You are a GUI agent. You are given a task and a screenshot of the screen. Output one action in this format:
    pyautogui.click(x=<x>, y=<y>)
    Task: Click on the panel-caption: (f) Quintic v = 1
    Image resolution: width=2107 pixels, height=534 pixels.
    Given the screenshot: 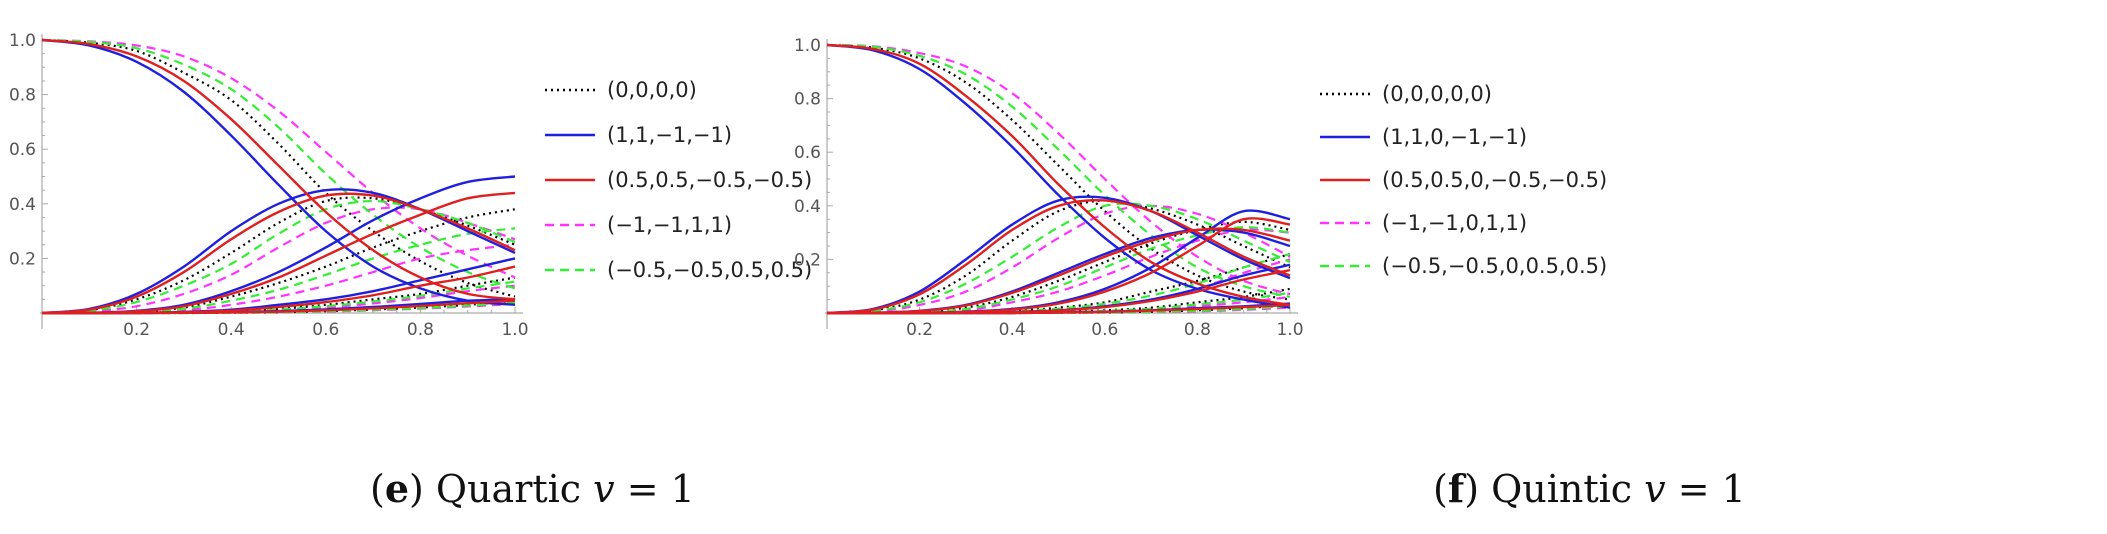 What is the action you would take?
    pyautogui.click(x=1589, y=488)
    